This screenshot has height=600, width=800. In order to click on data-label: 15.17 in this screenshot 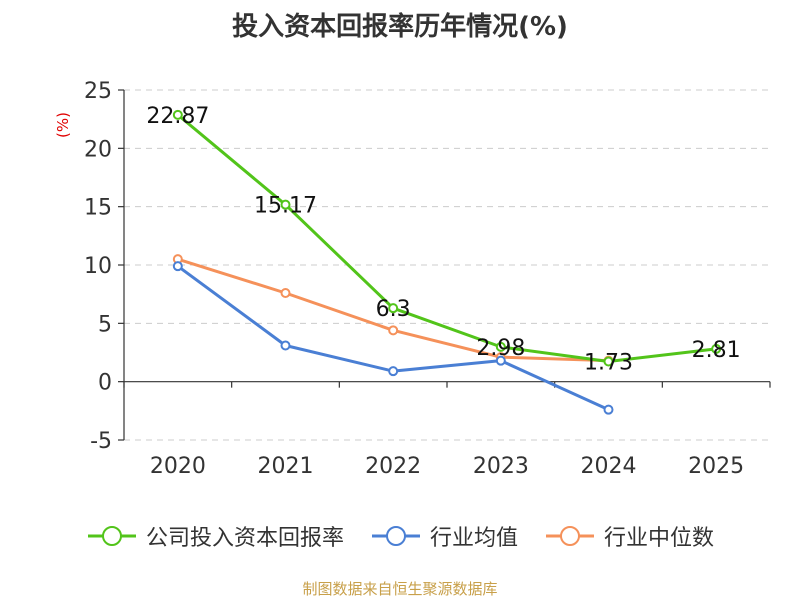, I will do `click(285, 206)`.